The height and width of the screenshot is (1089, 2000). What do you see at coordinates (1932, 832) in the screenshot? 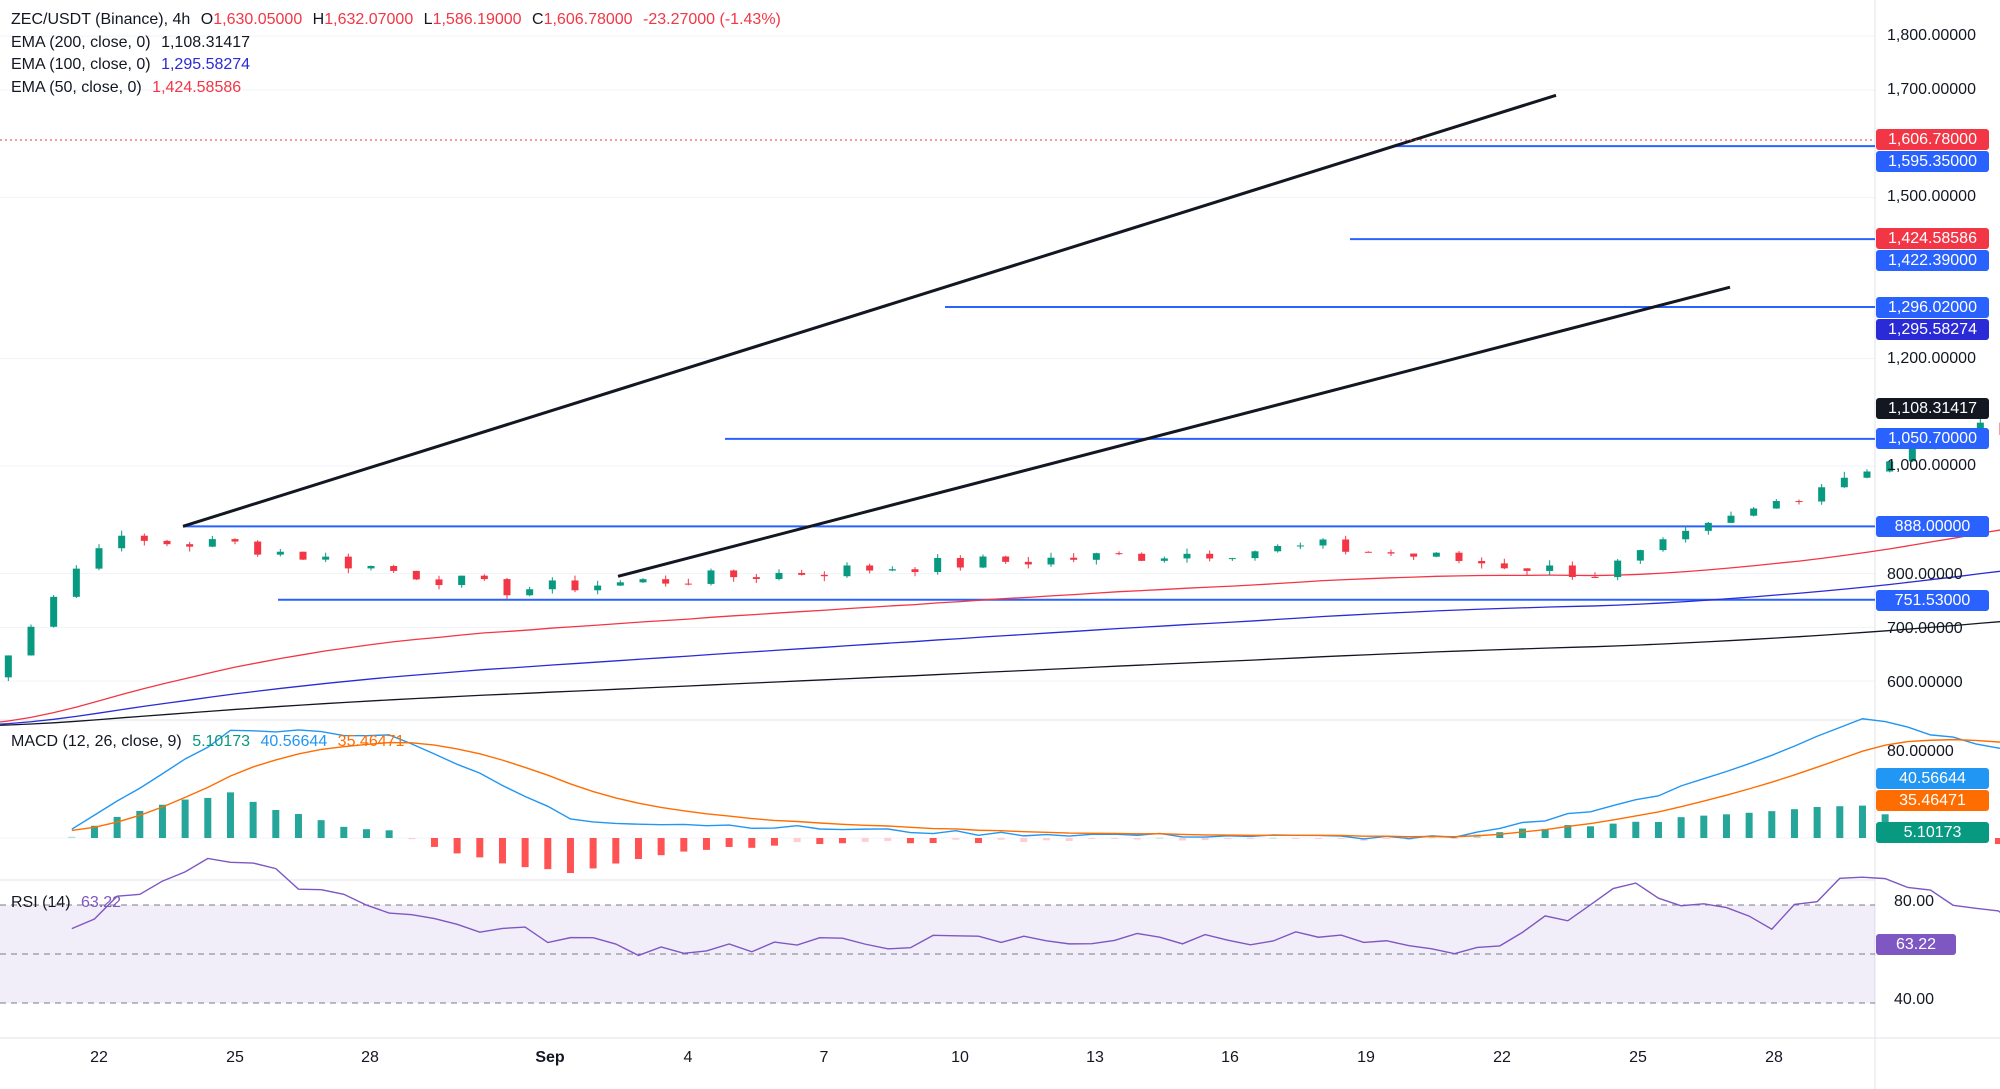
I see `hist-tag: 5.10173` at bounding box center [1932, 832].